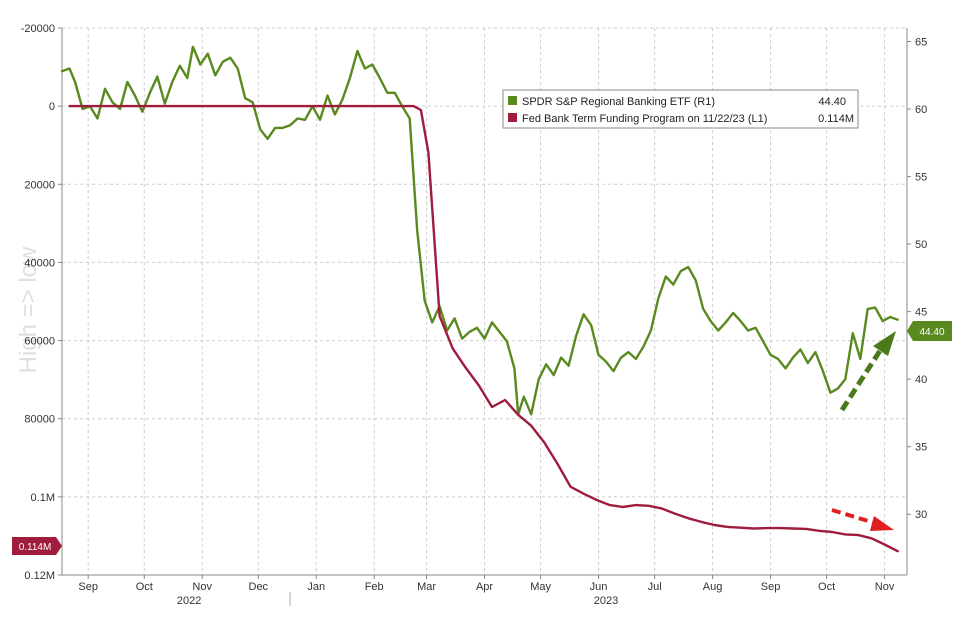  What do you see at coordinates (832, 102) in the screenshot?
I see `legend-value-spdr: 44.40` at bounding box center [832, 102].